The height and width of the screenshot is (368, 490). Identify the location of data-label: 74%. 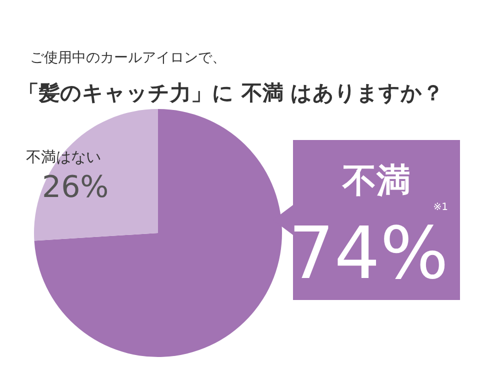
(368, 253).